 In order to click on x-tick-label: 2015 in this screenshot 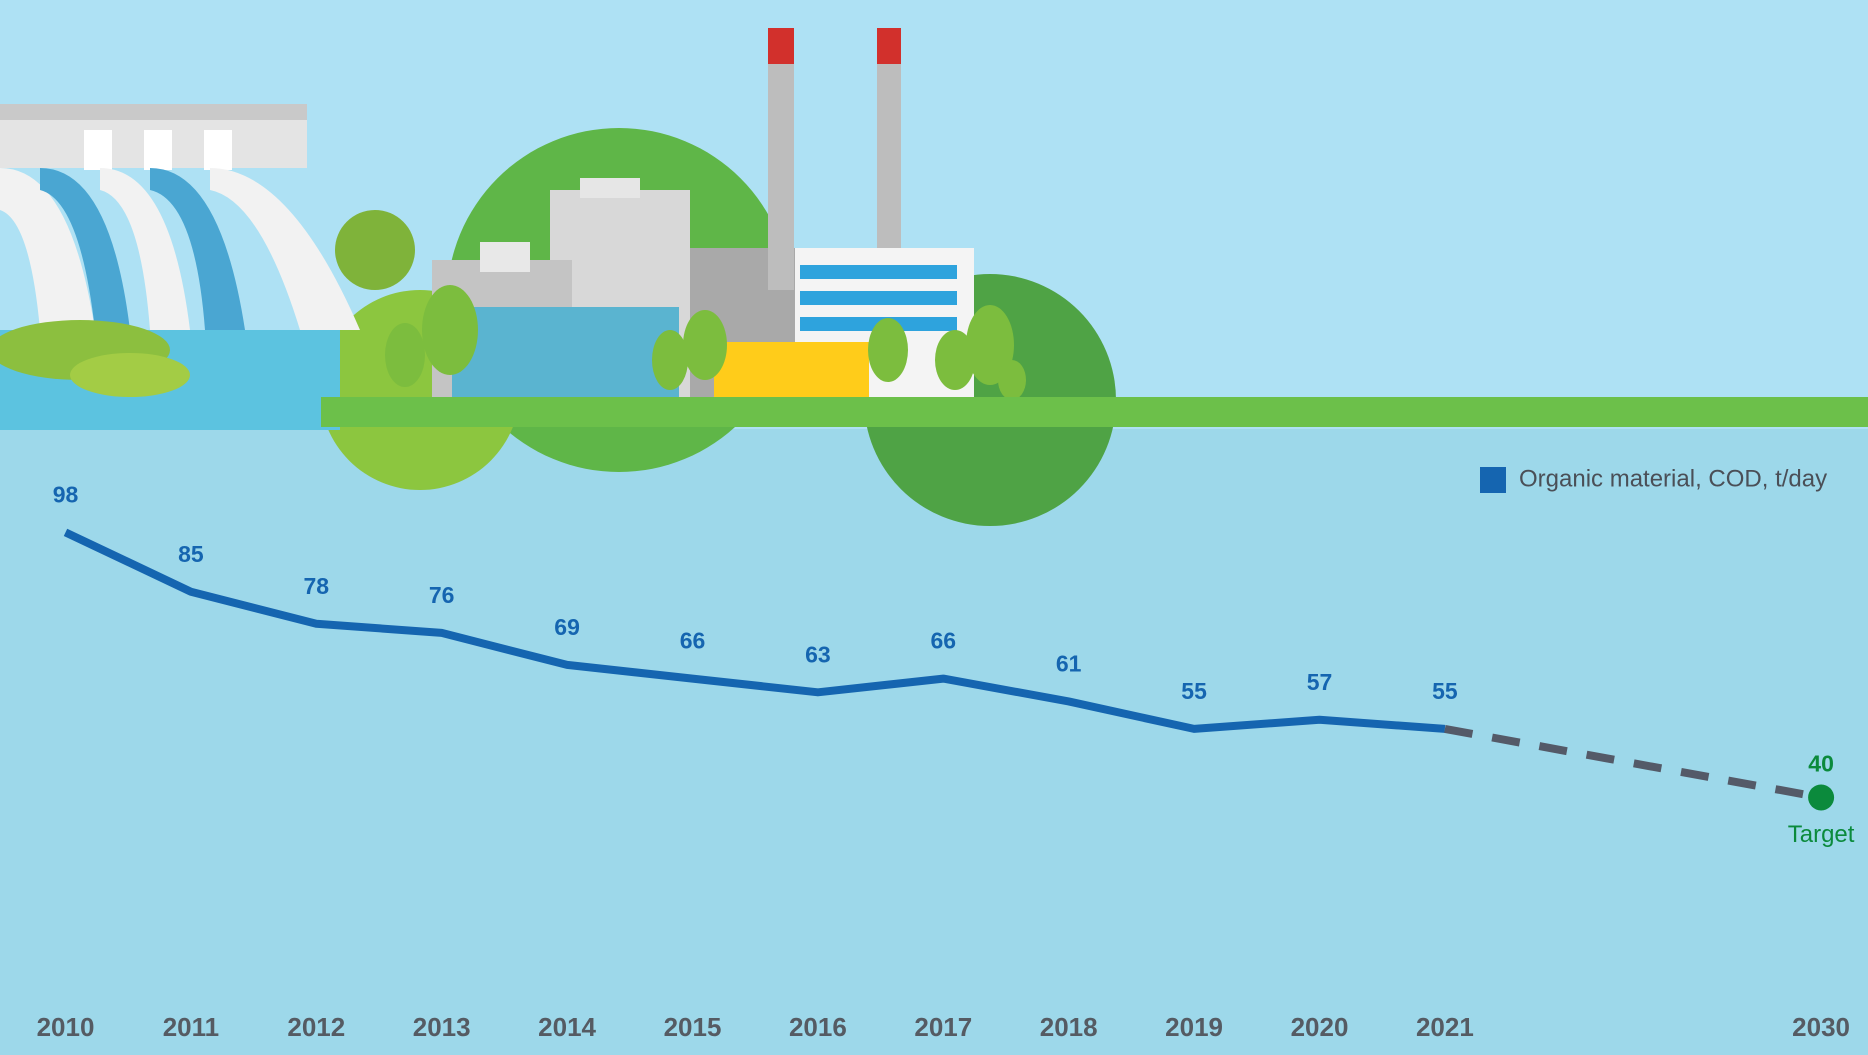, I will do `click(693, 1027)`.